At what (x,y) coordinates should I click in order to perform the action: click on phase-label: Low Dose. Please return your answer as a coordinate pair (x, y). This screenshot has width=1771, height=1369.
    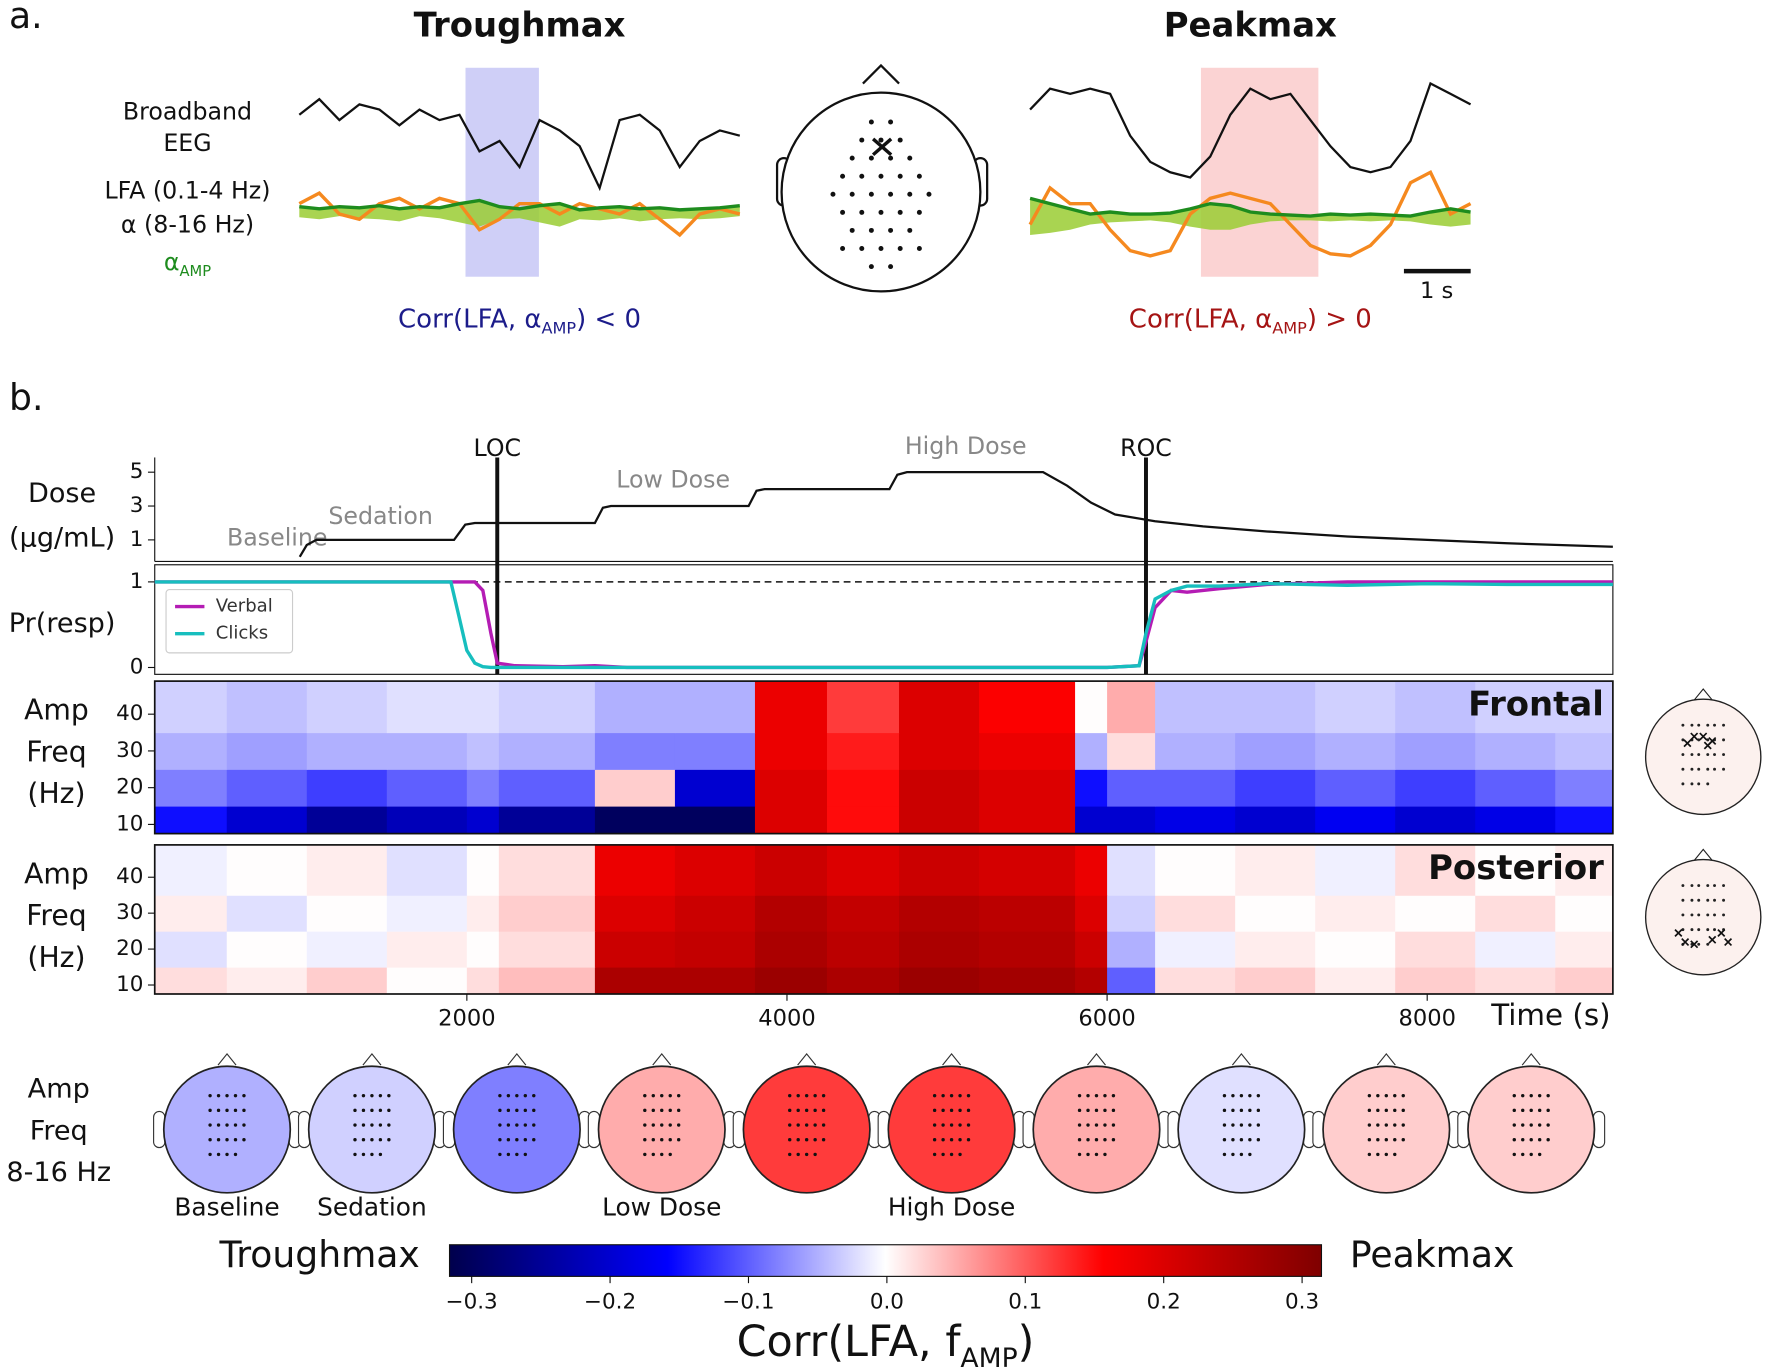
    Looking at the image, I should click on (673, 480).